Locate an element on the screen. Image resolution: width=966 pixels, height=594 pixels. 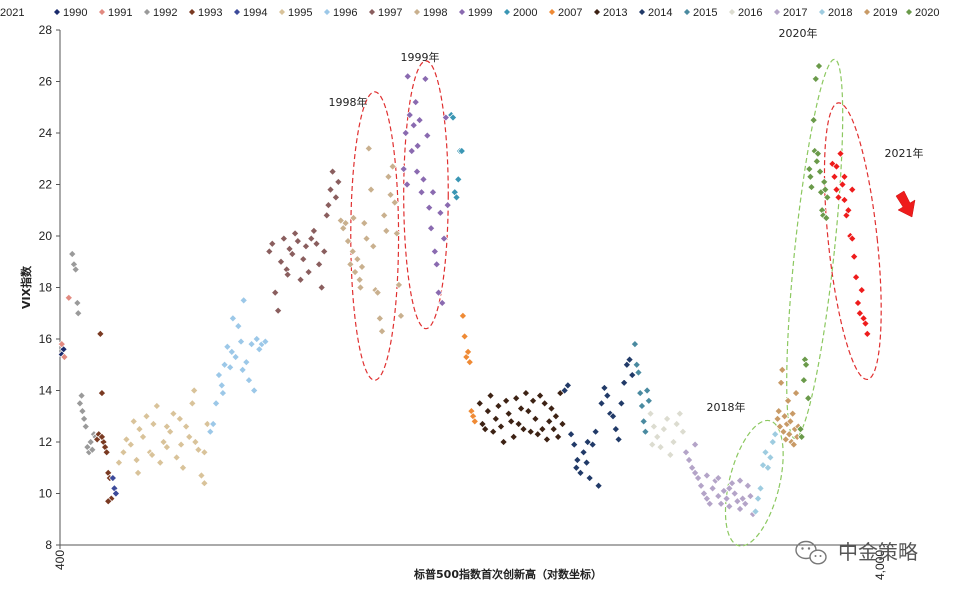
y-tick-label: 26 is located at coordinates (46, 82).